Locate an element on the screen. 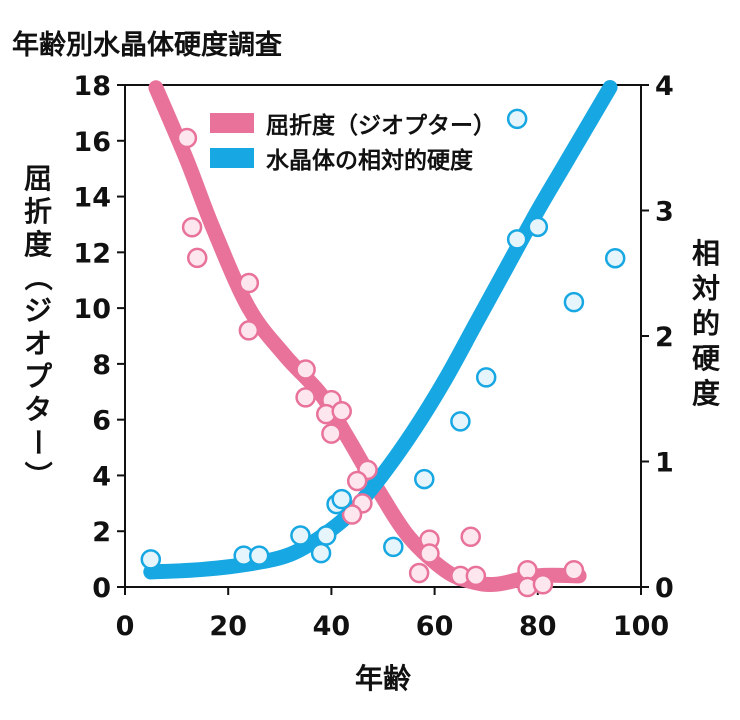  y-right-tick-label: 2 is located at coordinates (664, 337).